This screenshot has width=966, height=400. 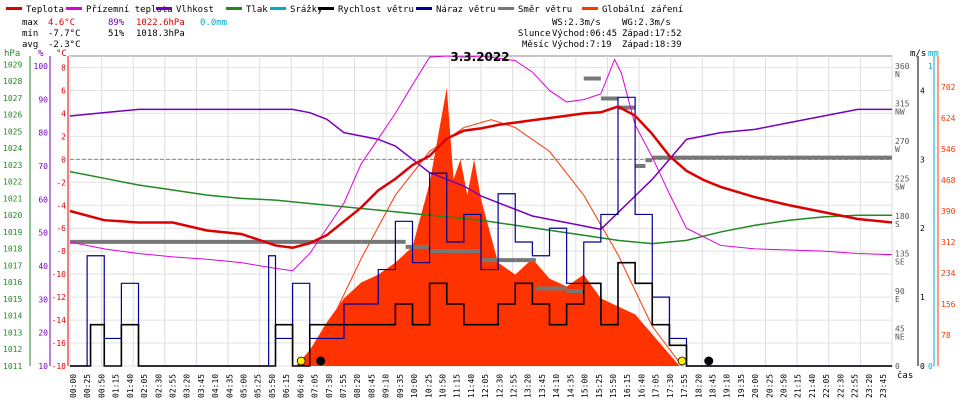 What do you see at coordinates (43, 333) in the screenshot?
I see `pct-tick-label: 20` at bounding box center [43, 333].